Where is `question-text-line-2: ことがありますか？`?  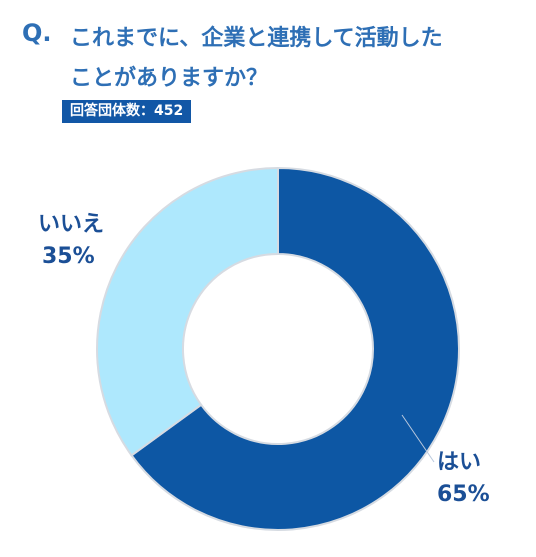
question-text-line-2: ことがありますか？ is located at coordinates (169, 78).